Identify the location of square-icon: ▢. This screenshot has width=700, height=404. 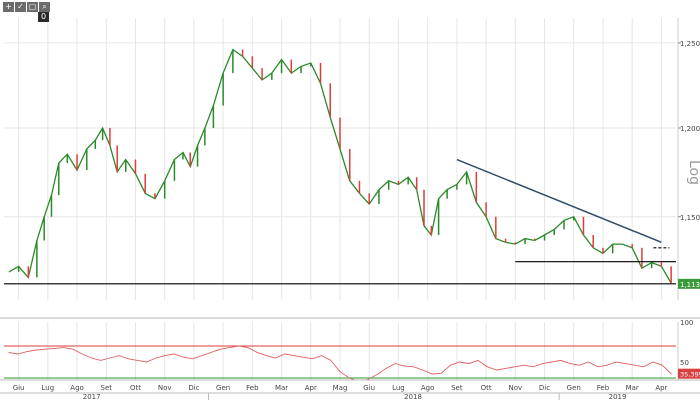
(32, 7).